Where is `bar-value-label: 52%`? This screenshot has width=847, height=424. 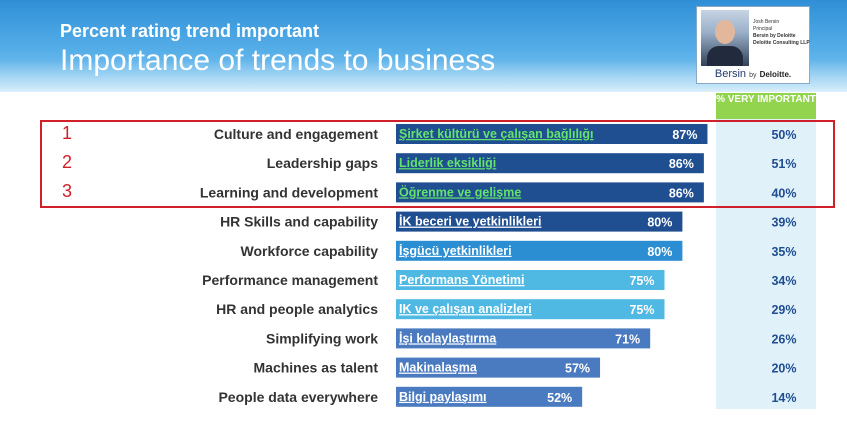 bar-value-label: 52% is located at coordinates (559, 398).